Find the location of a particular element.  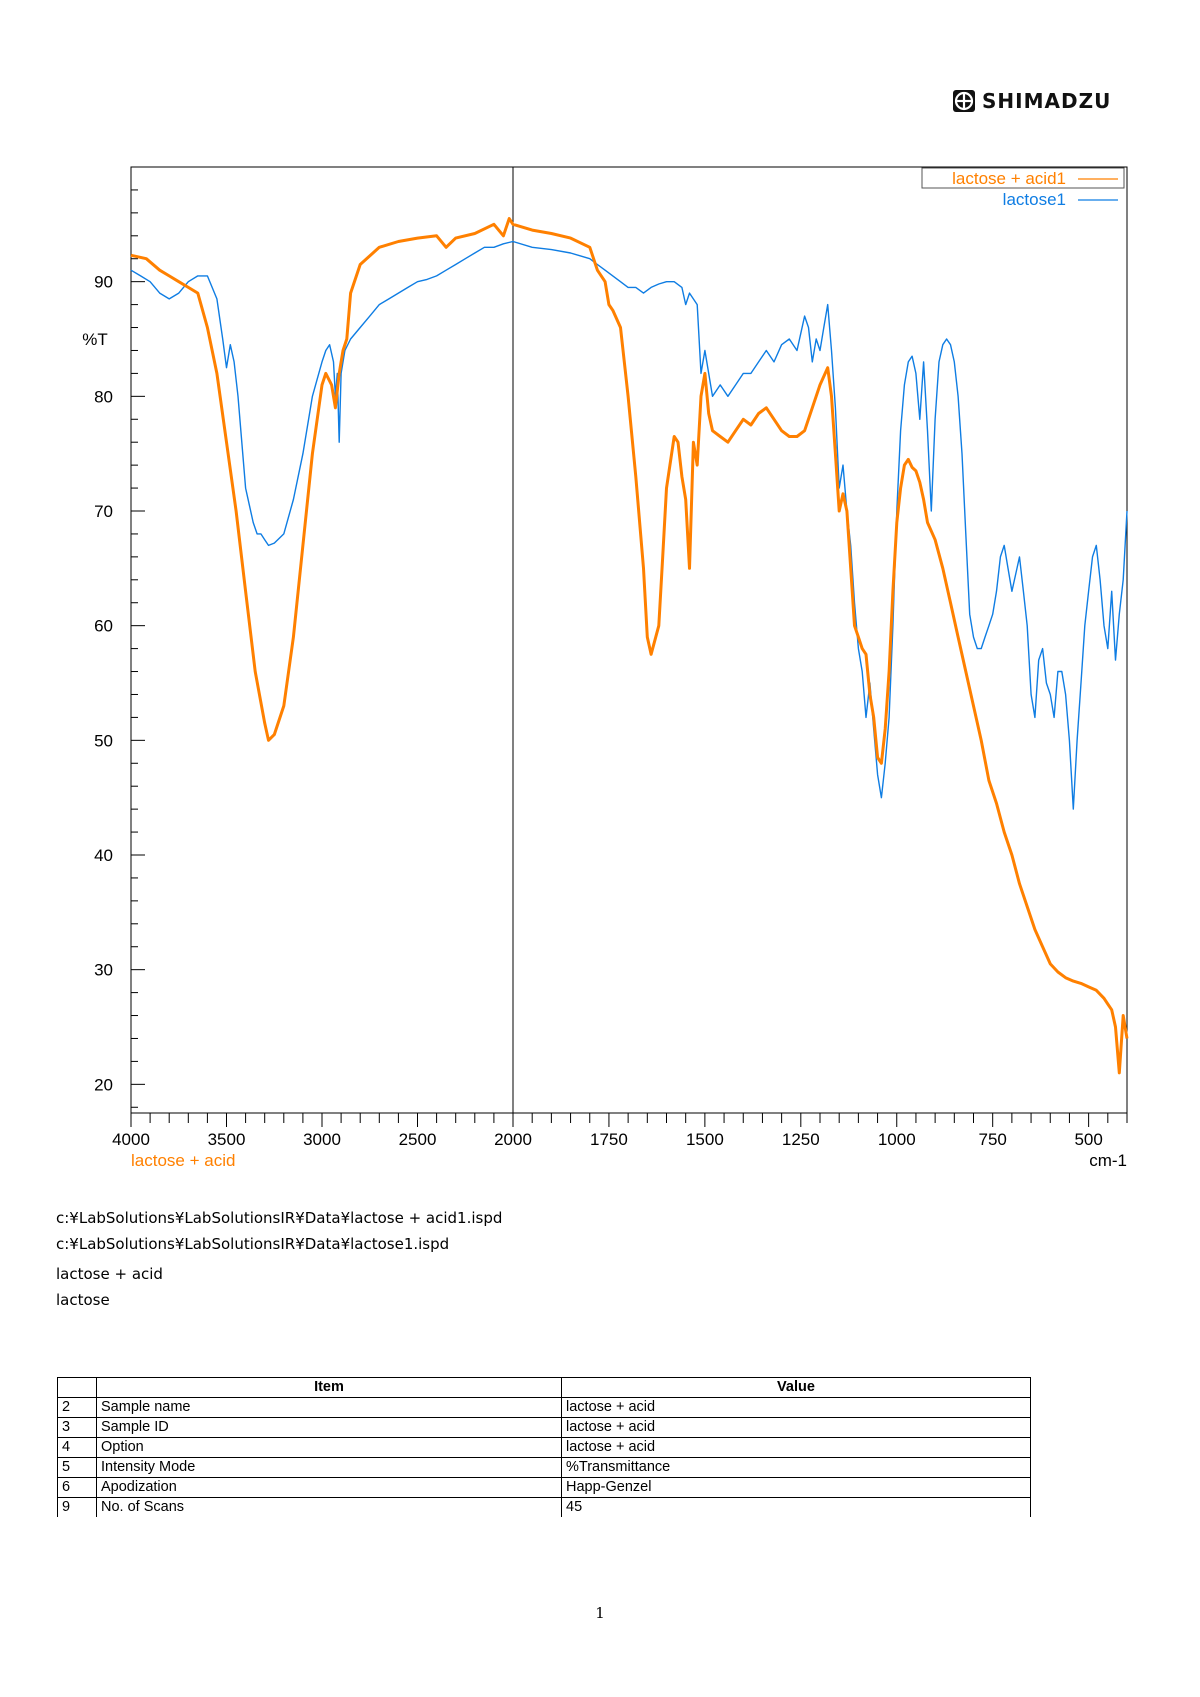

x-tick-label: 2000 is located at coordinates (513, 1139).